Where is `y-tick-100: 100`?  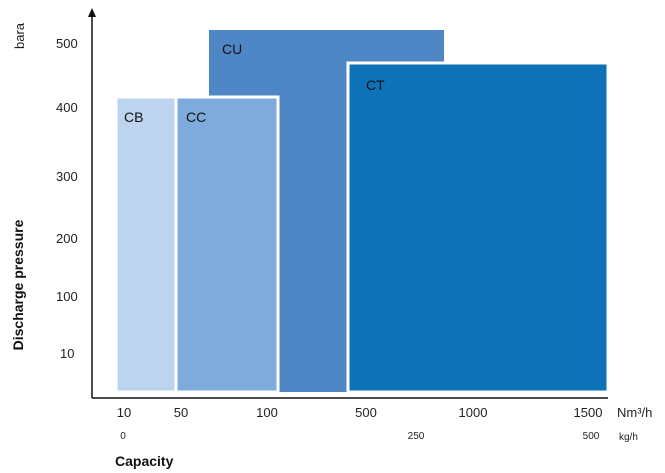 y-tick-100: 100 is located at coordinates (67, 296).